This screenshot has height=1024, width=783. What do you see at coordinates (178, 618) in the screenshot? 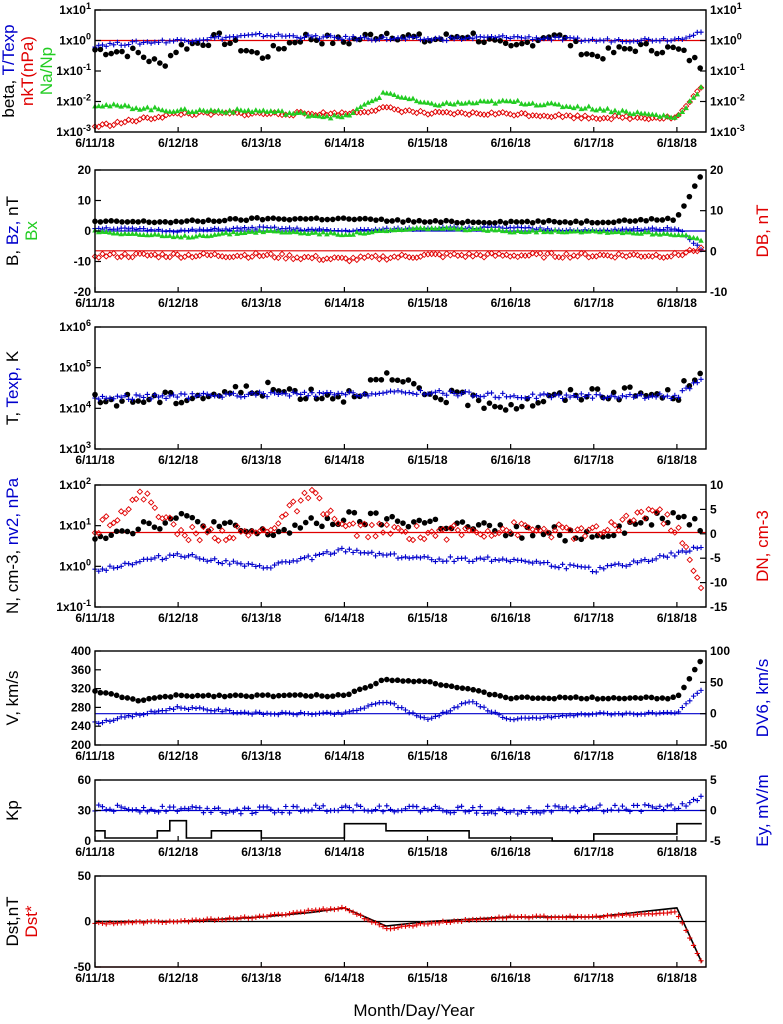
I see `xtick-label-N-1: 6/12/18` at bounding box center [178, 618].